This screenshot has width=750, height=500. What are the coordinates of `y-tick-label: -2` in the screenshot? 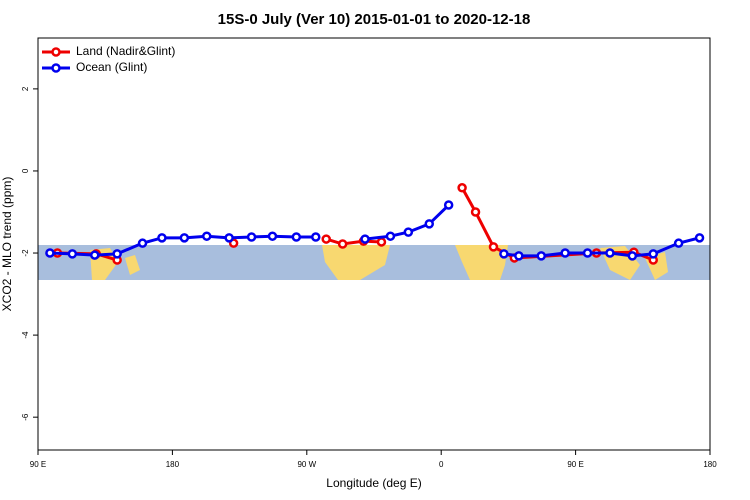 It's located at (25, 253).